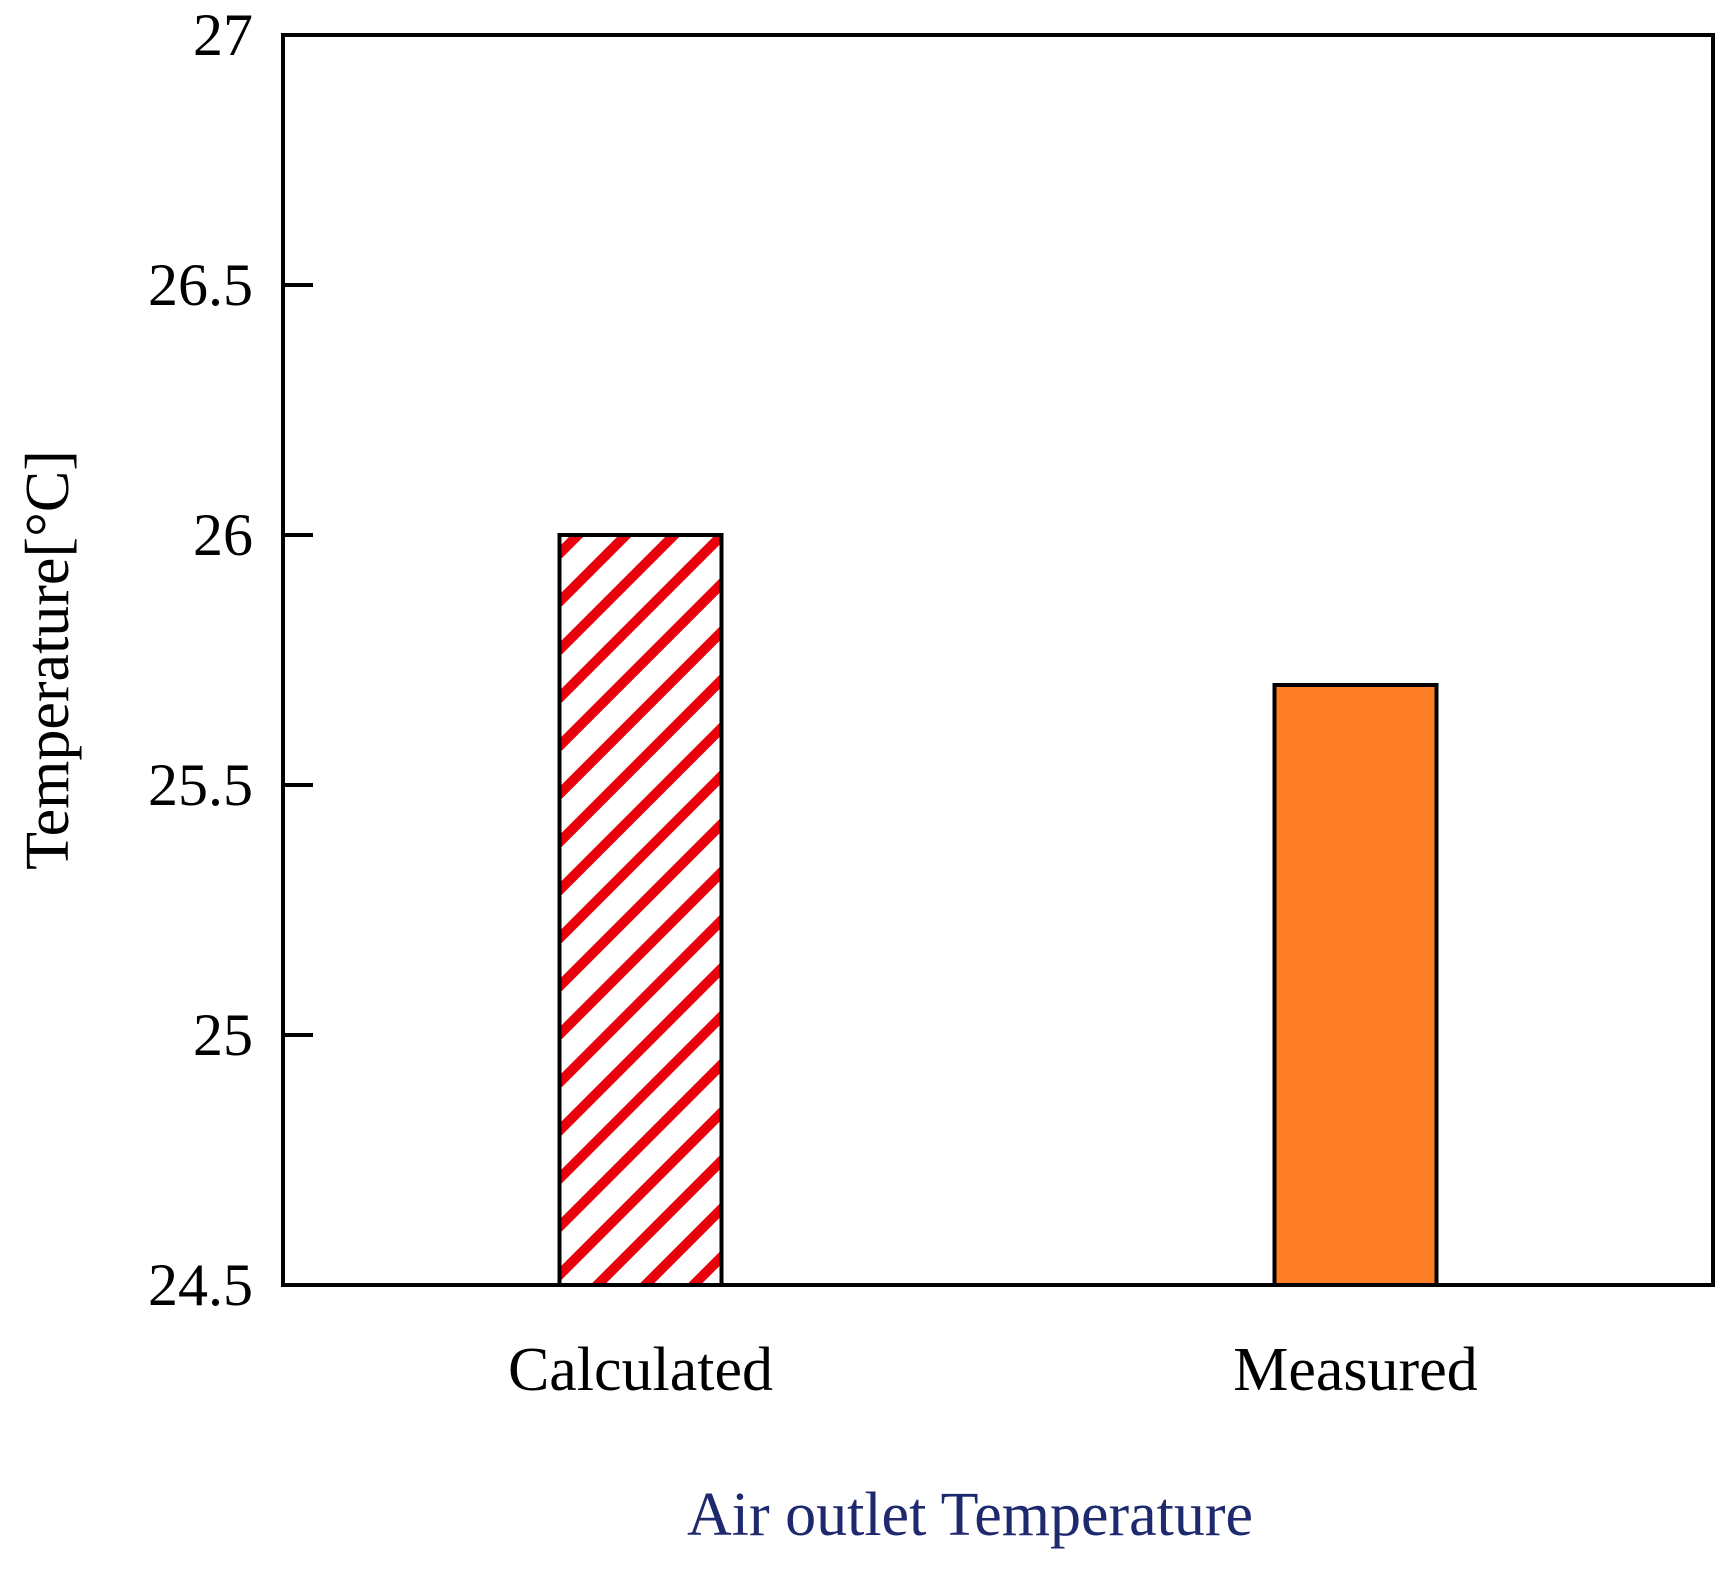 This screenshot has width=1723, height=1582. Describe the element at coordinates (640, 910) in the screenshot. I see `bar-calculated` at that location.